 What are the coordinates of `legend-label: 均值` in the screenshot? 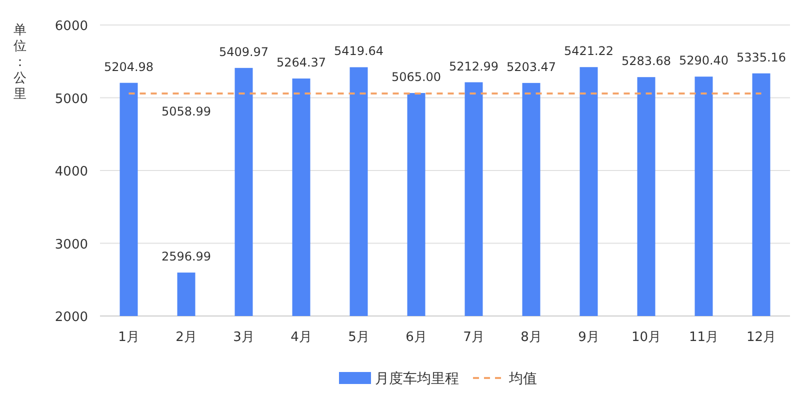 It's located at (522, 379).